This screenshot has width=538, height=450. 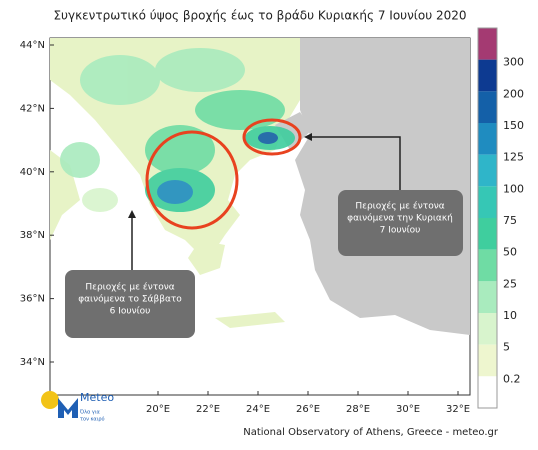 I want to click on callout-text: φαινόμενα την Κυριακή, so click(x=400, y=218).